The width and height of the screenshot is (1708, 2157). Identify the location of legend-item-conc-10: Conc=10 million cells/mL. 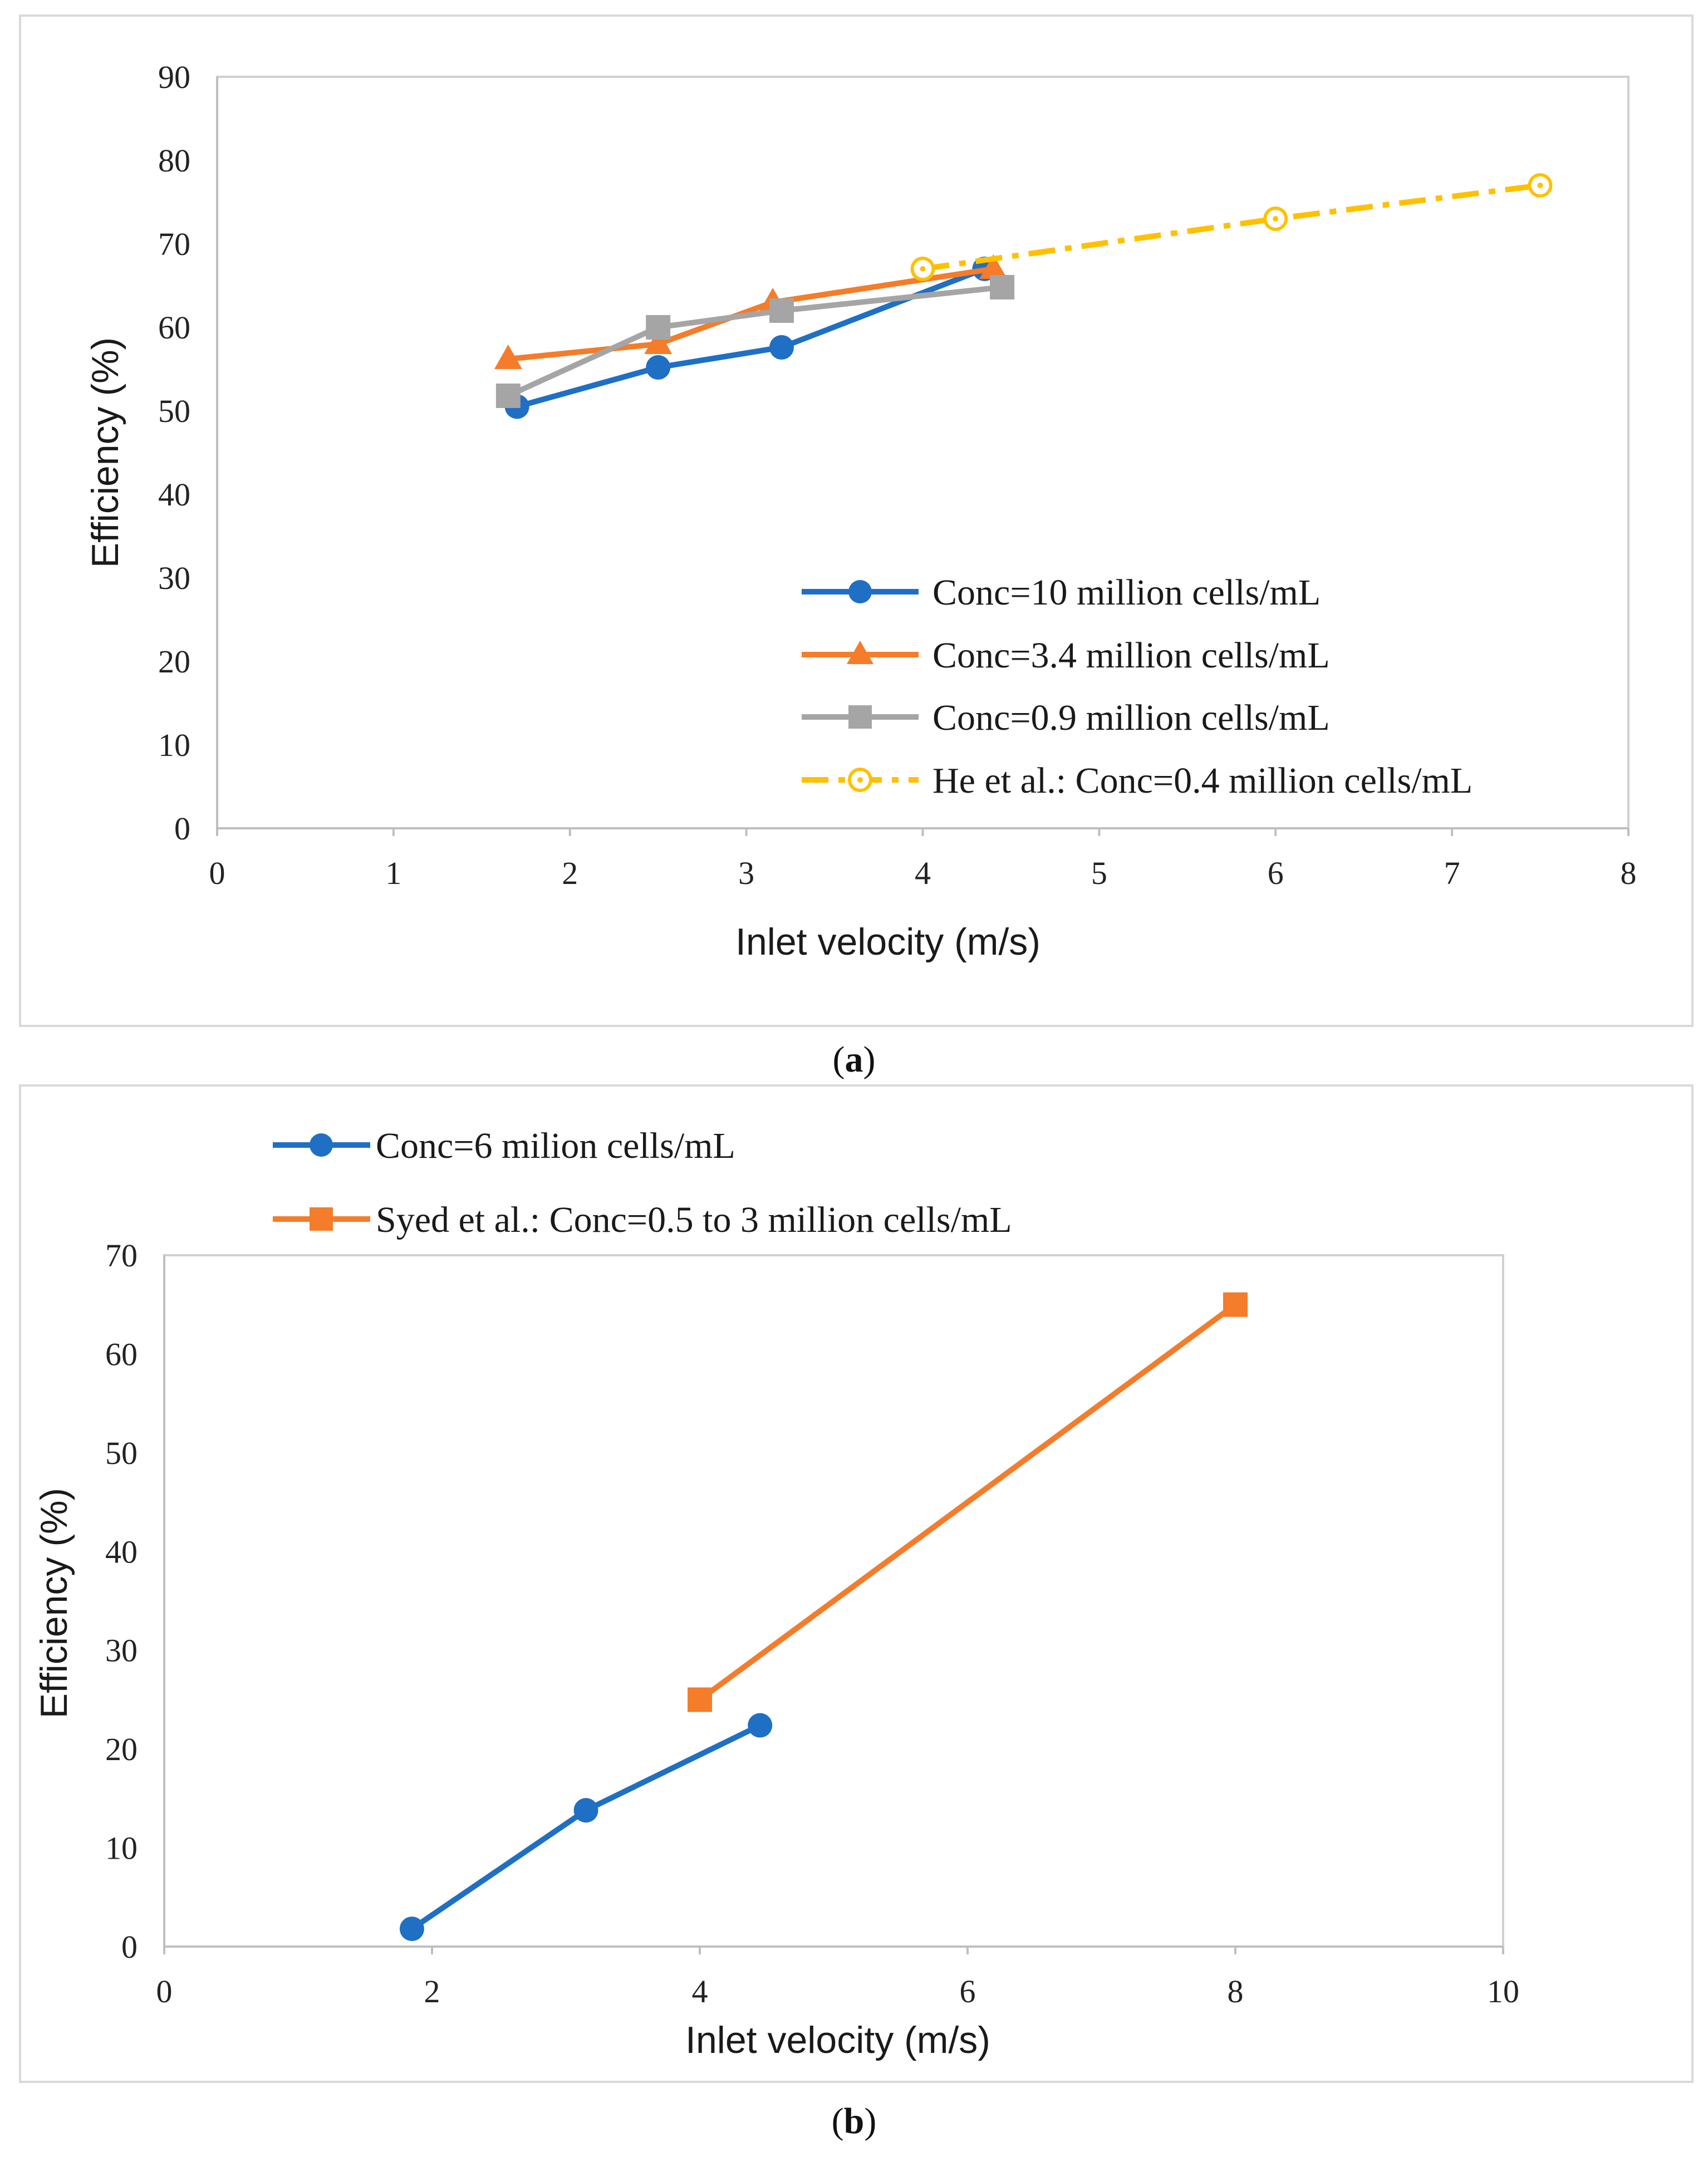
(1061, 592).